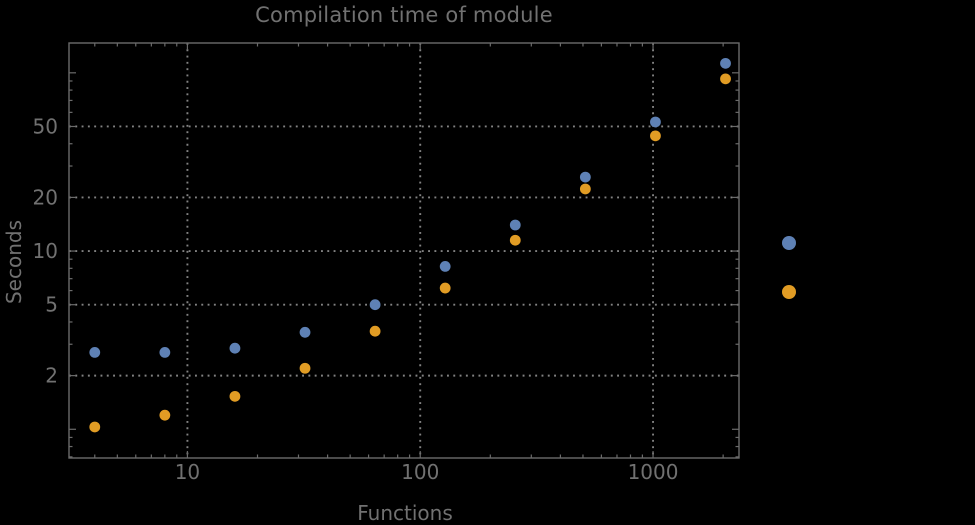  I want to click on data-point-orange-x256, so click(515, 240).